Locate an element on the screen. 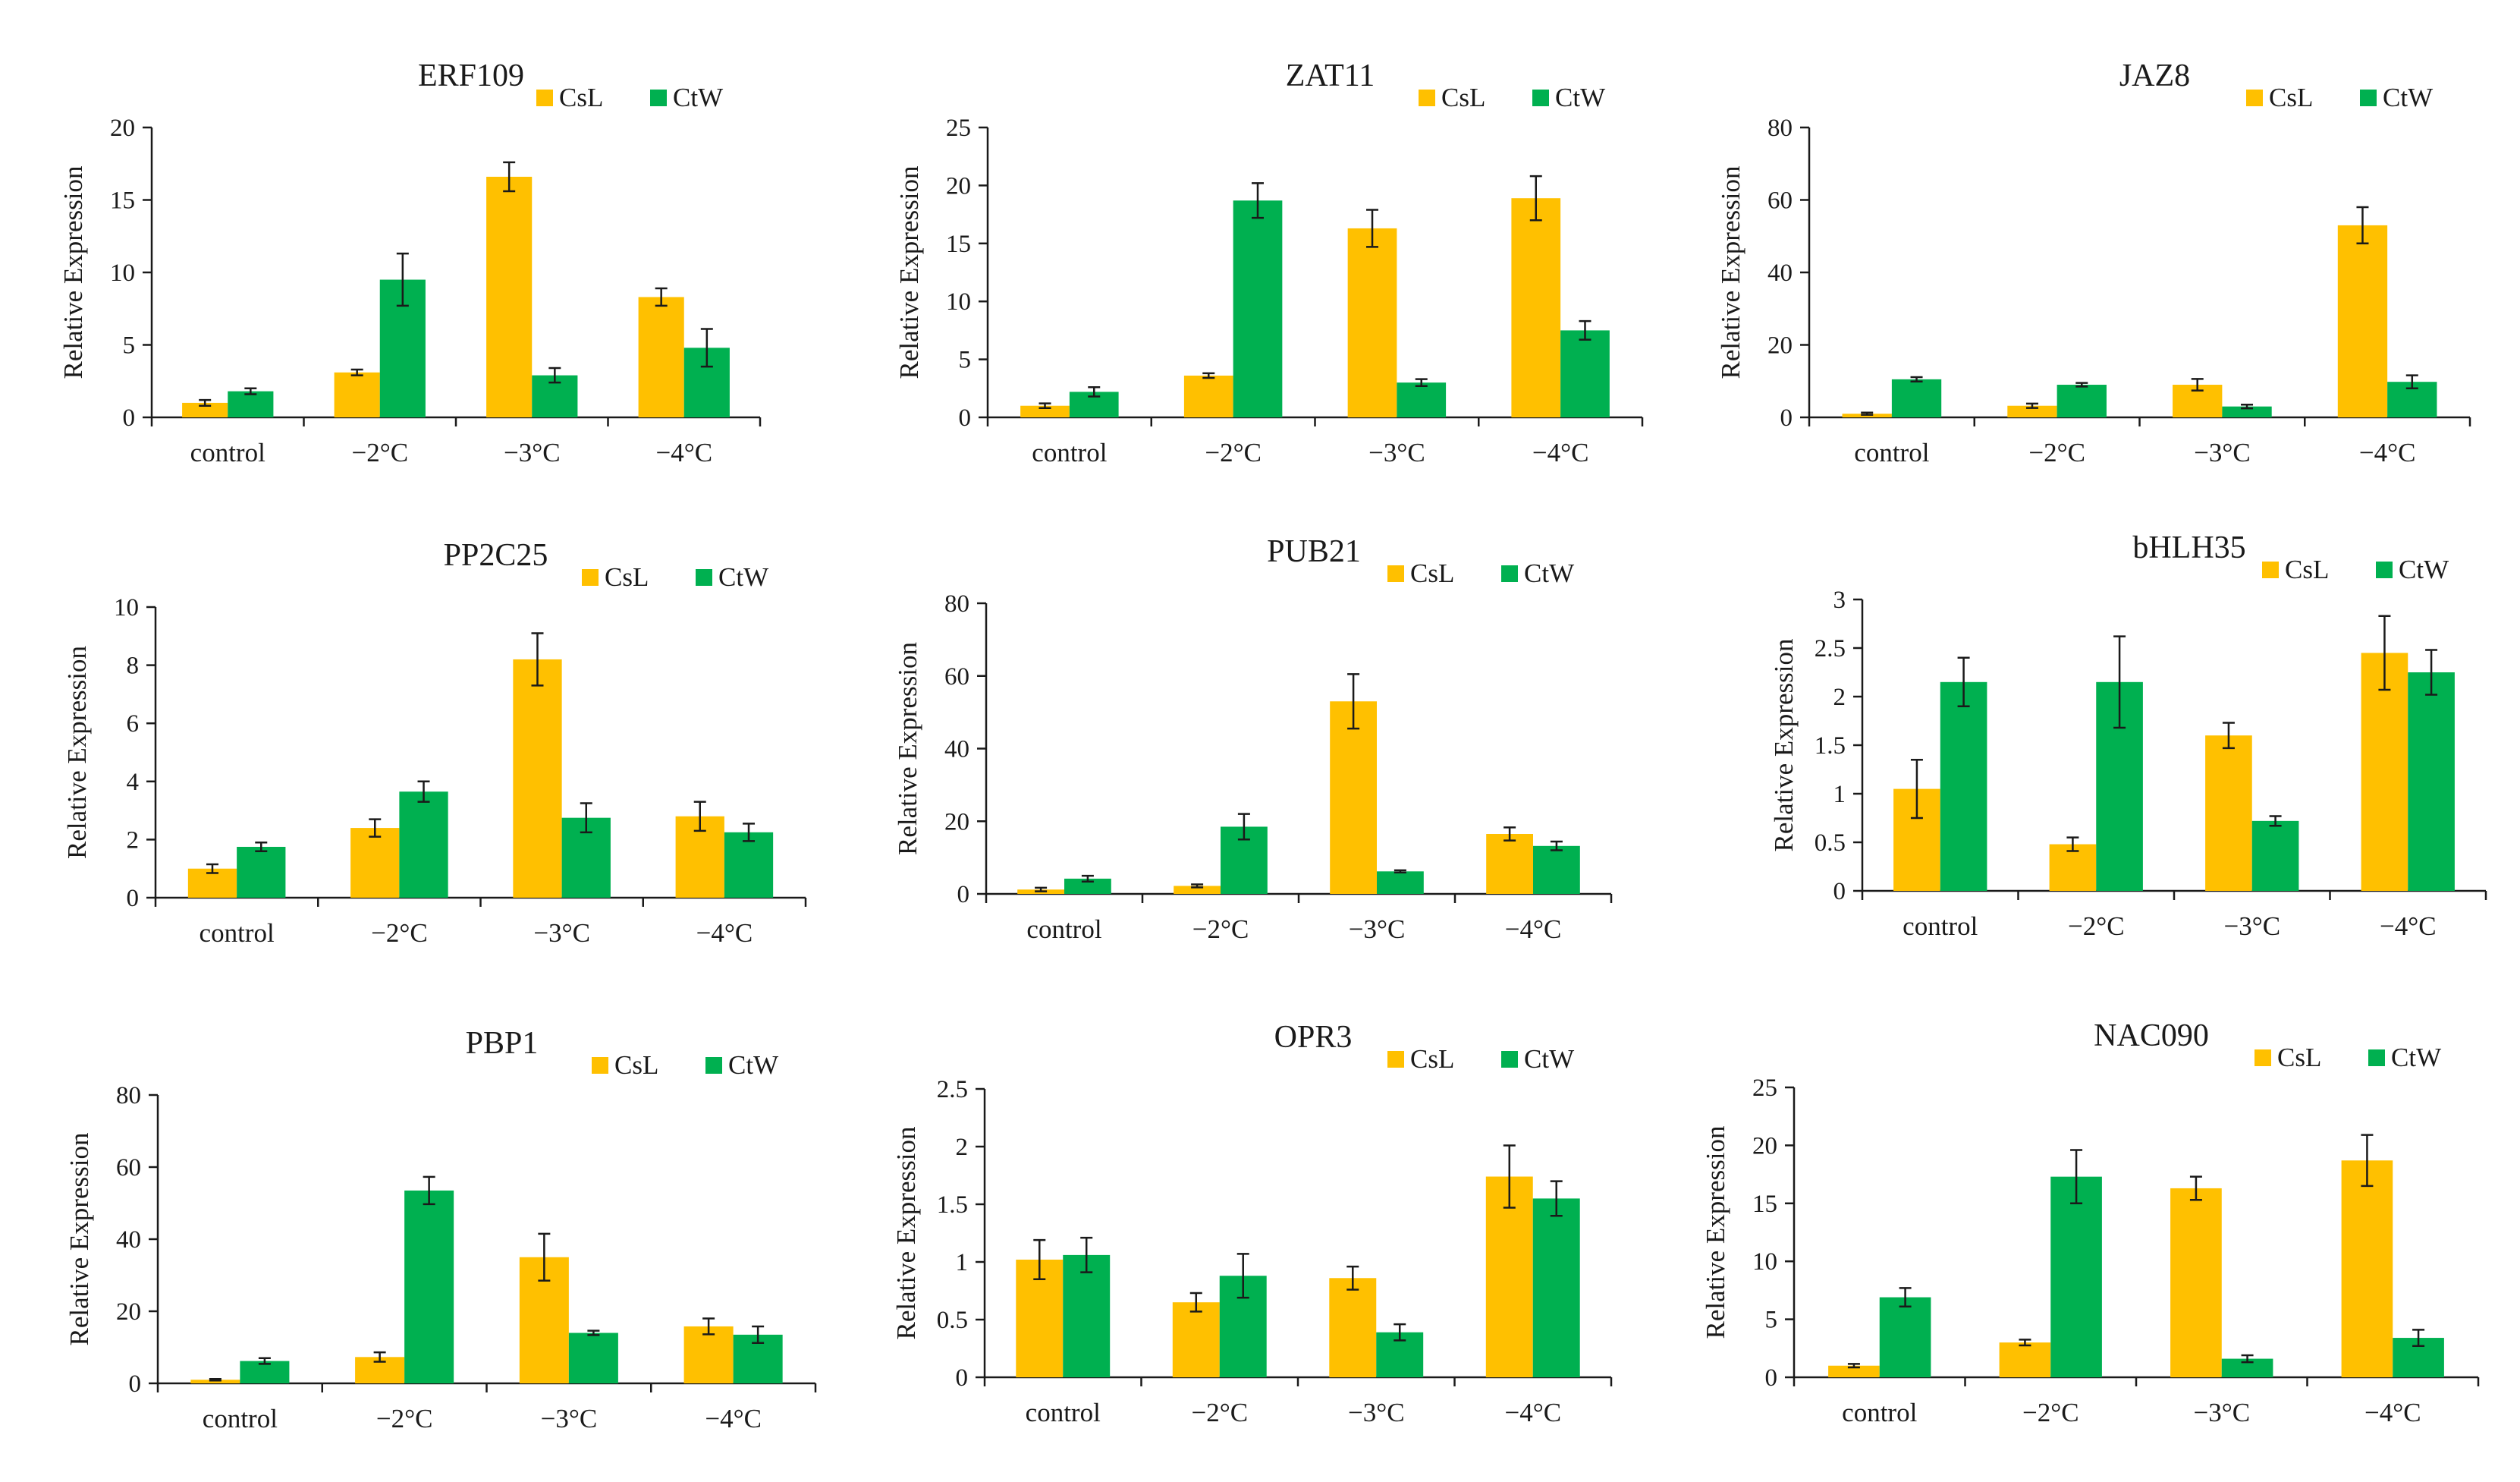 The width and height of the screenshot is (2520, 1482). chart-title: NAC090 is located at coordinates (2151, 1035).